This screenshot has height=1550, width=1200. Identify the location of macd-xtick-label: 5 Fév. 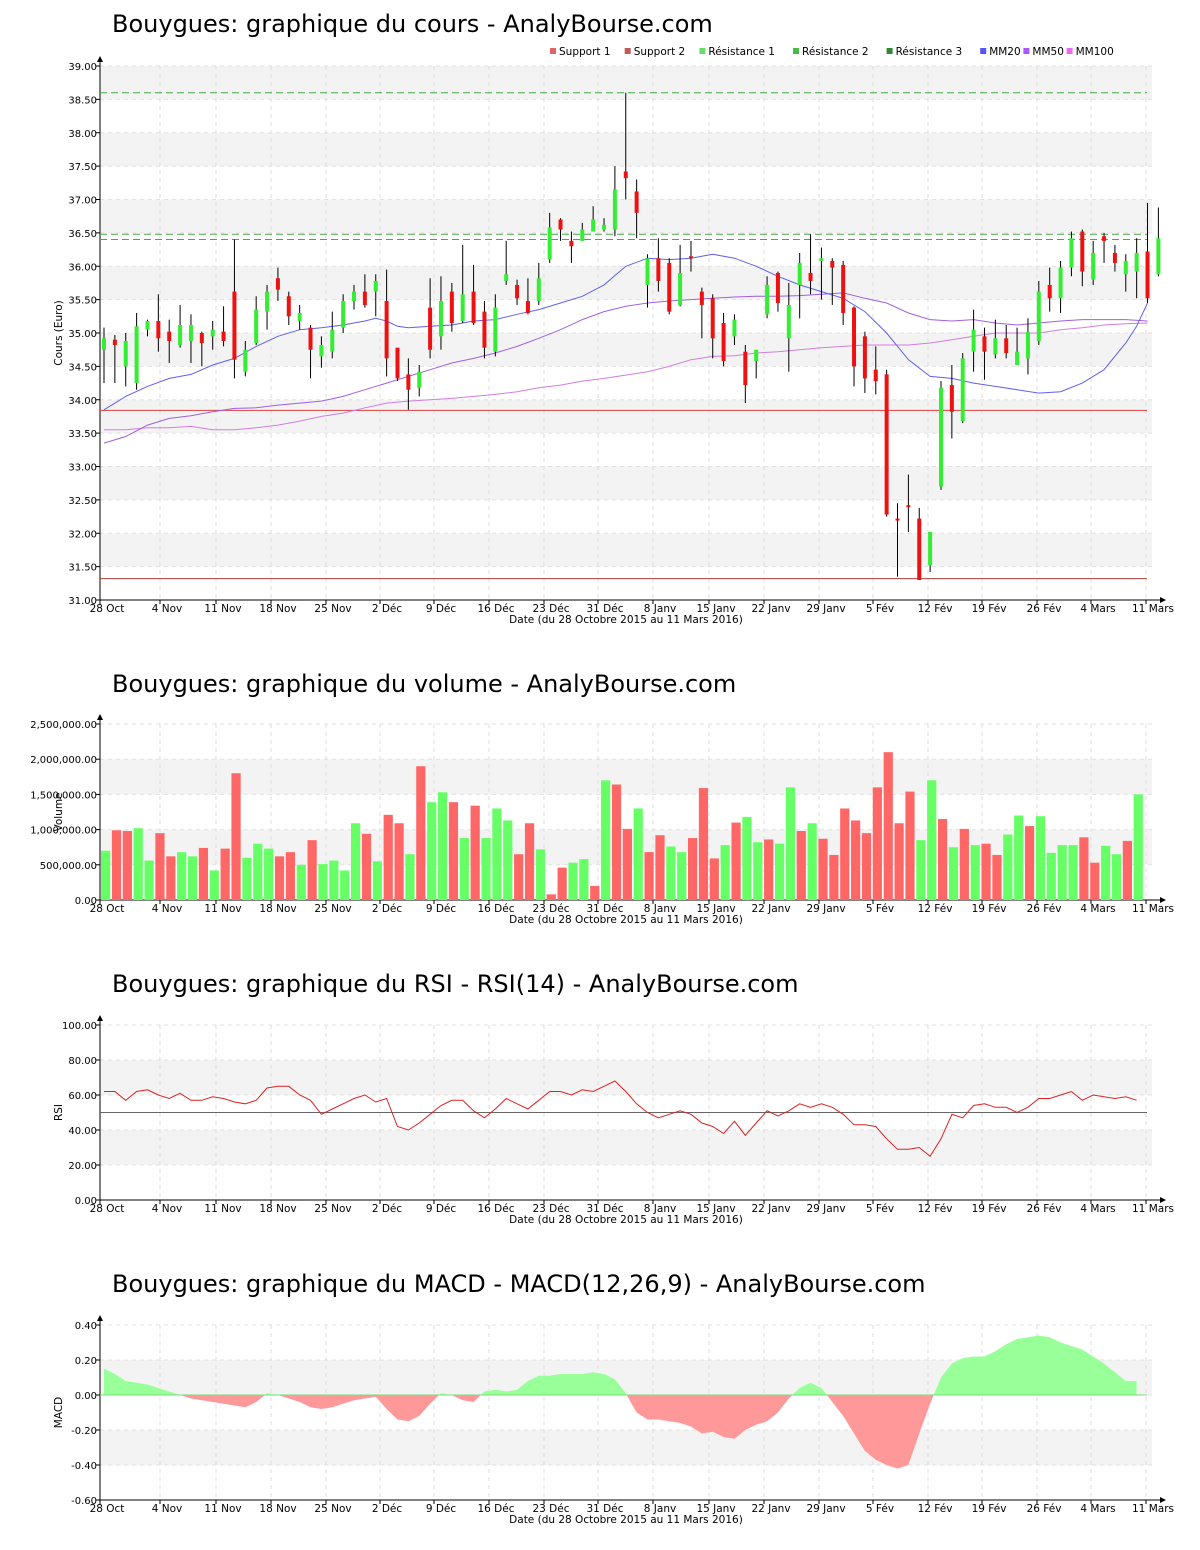
(880, 1509).